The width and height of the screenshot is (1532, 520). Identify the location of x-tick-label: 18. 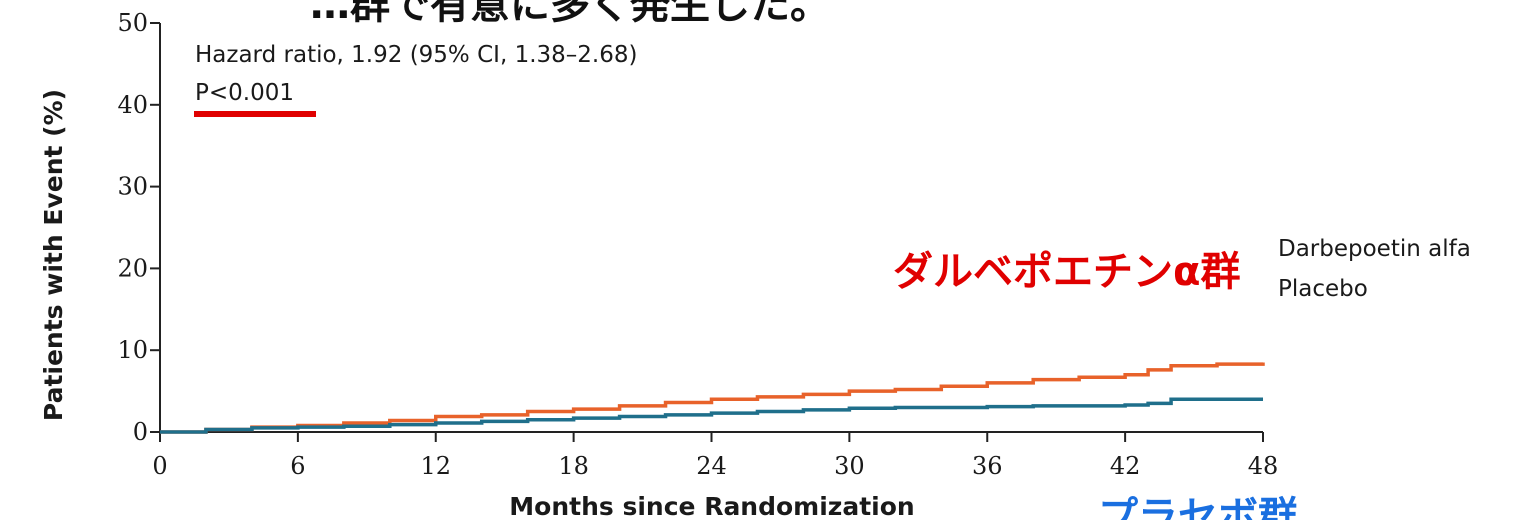
(573, 466).